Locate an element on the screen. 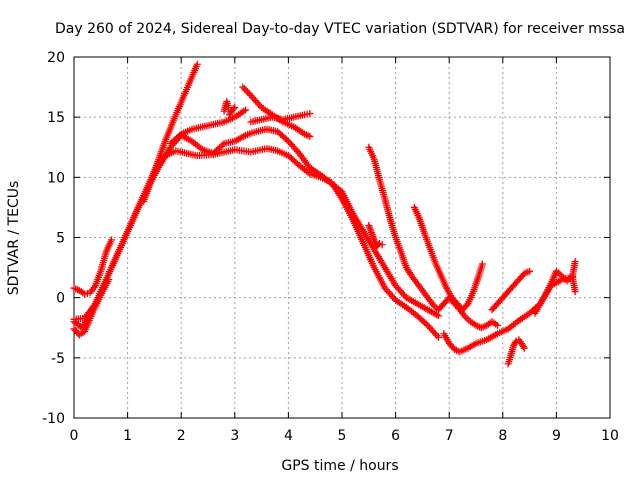 The image size is (640, 480). y-tick-label: 10 is located at coordinates (56, 178).